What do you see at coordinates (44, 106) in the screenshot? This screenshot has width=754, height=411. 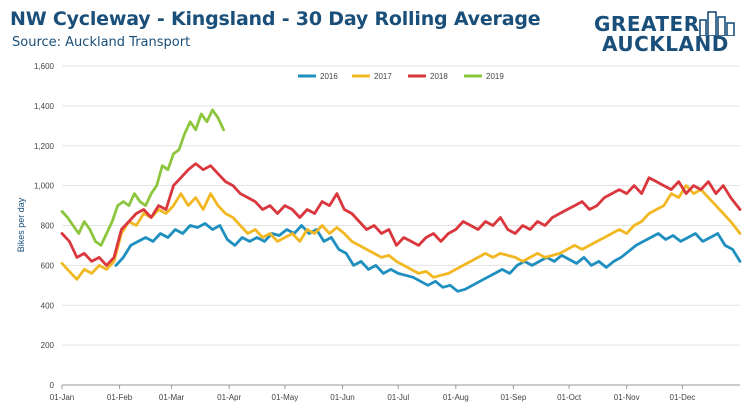 I see `y-tick-label: 1,400` at bounding box center [44, 106].